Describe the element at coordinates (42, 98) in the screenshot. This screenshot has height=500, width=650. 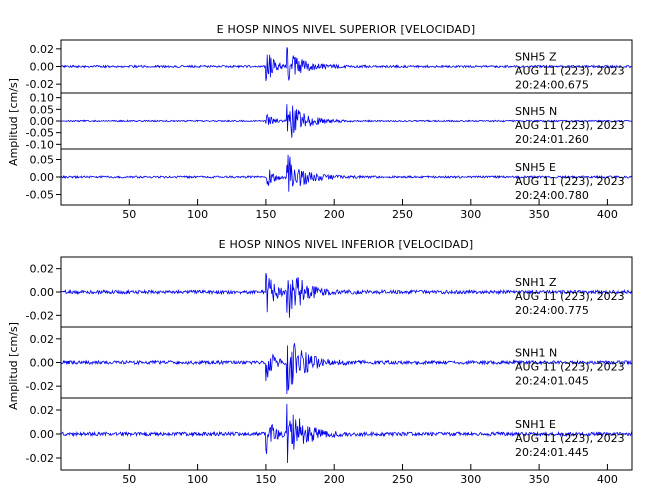
I see `ytick-label: 0.10` at that location.